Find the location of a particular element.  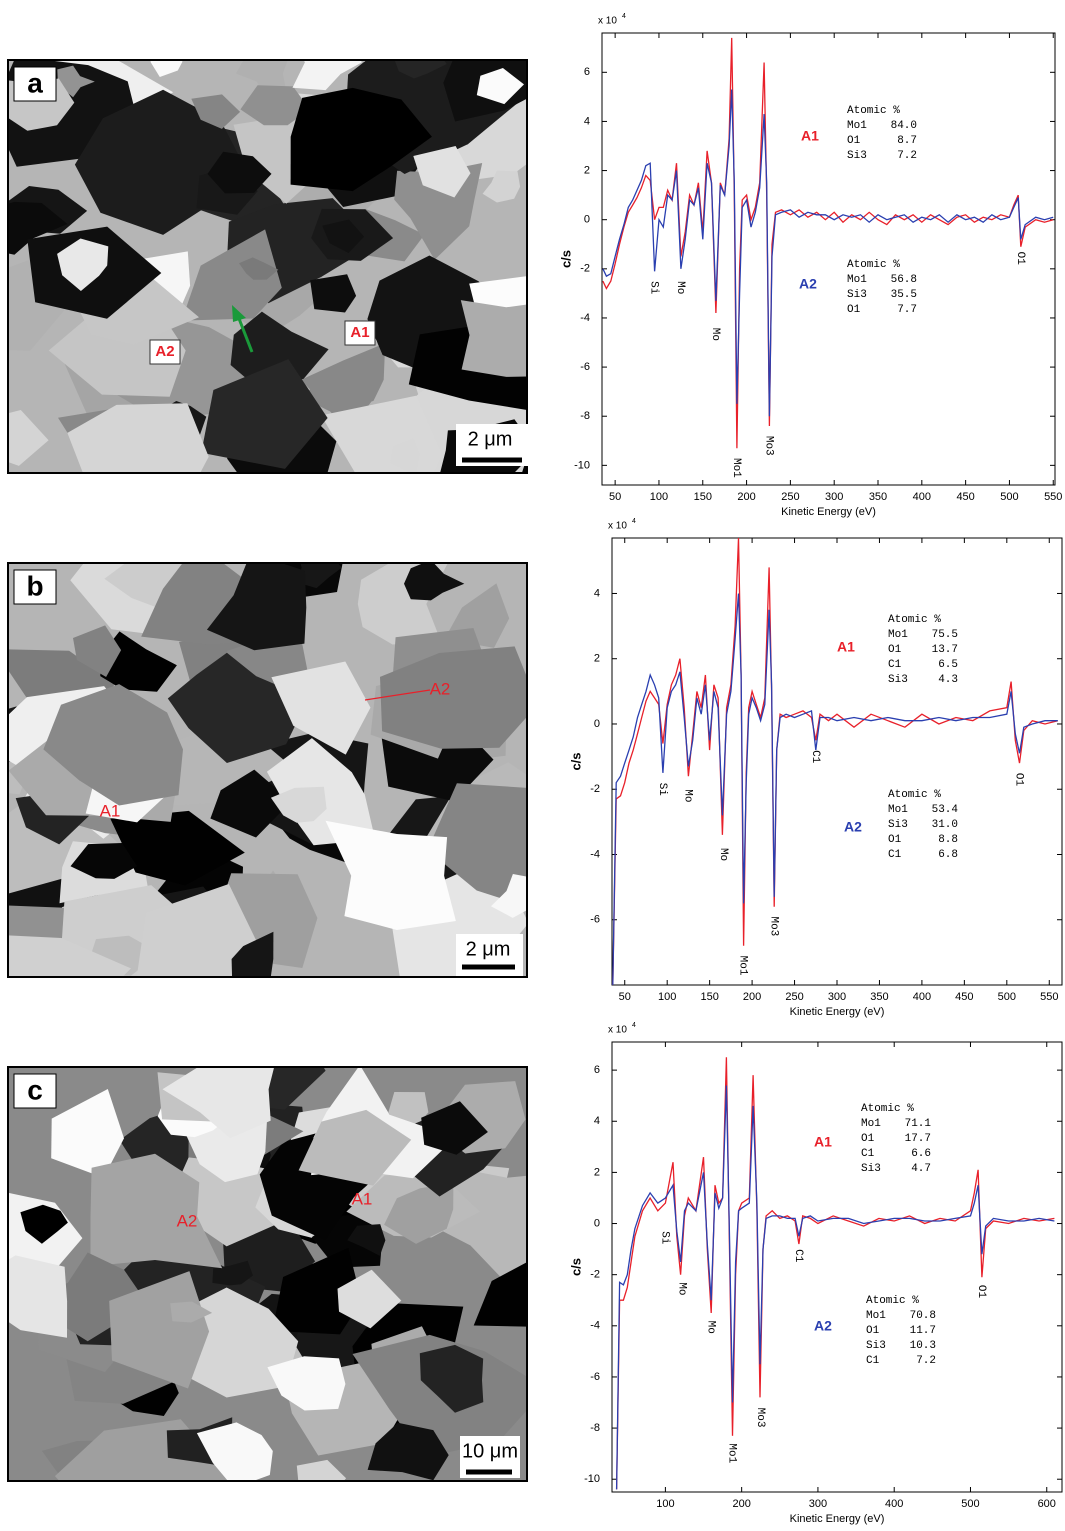

y-multiplier: x 10 is located at coordinates (617, 526).